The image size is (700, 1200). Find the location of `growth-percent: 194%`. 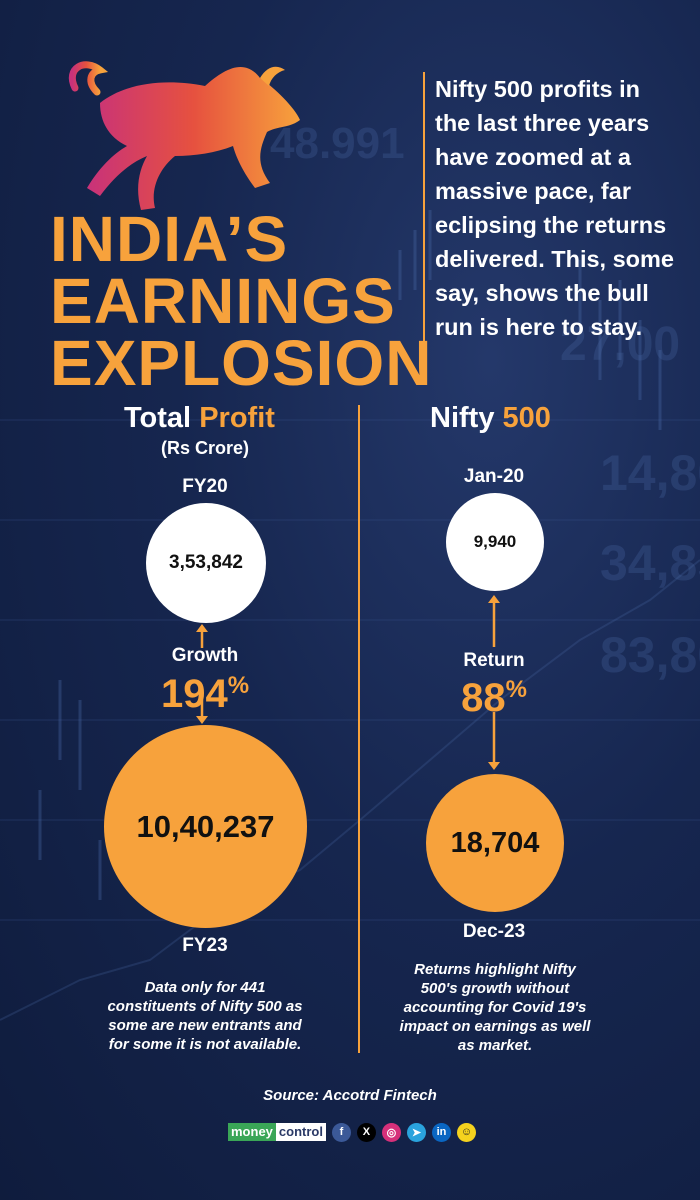

growth-percent: 194% is located at coordinates (205, 690).